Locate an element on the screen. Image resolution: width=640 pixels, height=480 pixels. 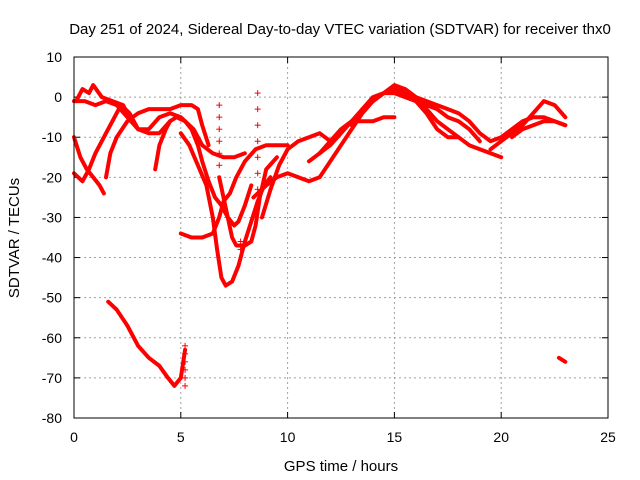
x-tick-label: 5 is located at coordinates (181, 437).